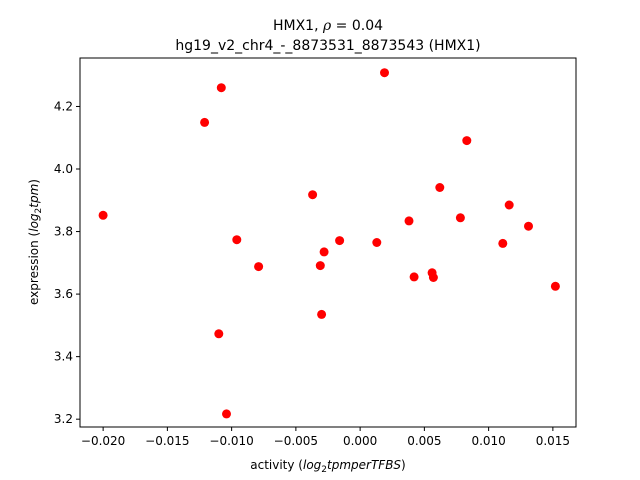  I want to click on y-tick-label-0: 3.2, so click(63, 419).